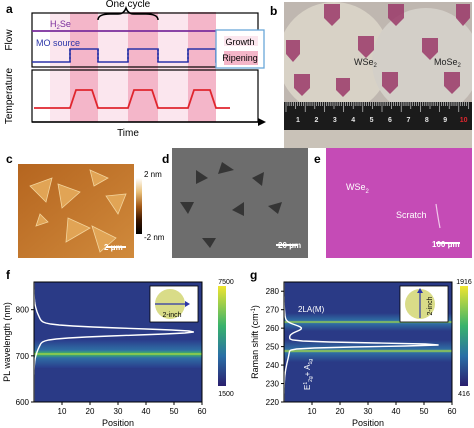 The width and height of the screenshot is (474, 428). What do you see at coordinates (311, 309) in the screenshot?
I see `panel-g-peak-upper: 2LA(M)` at bounding box center [311, 309].